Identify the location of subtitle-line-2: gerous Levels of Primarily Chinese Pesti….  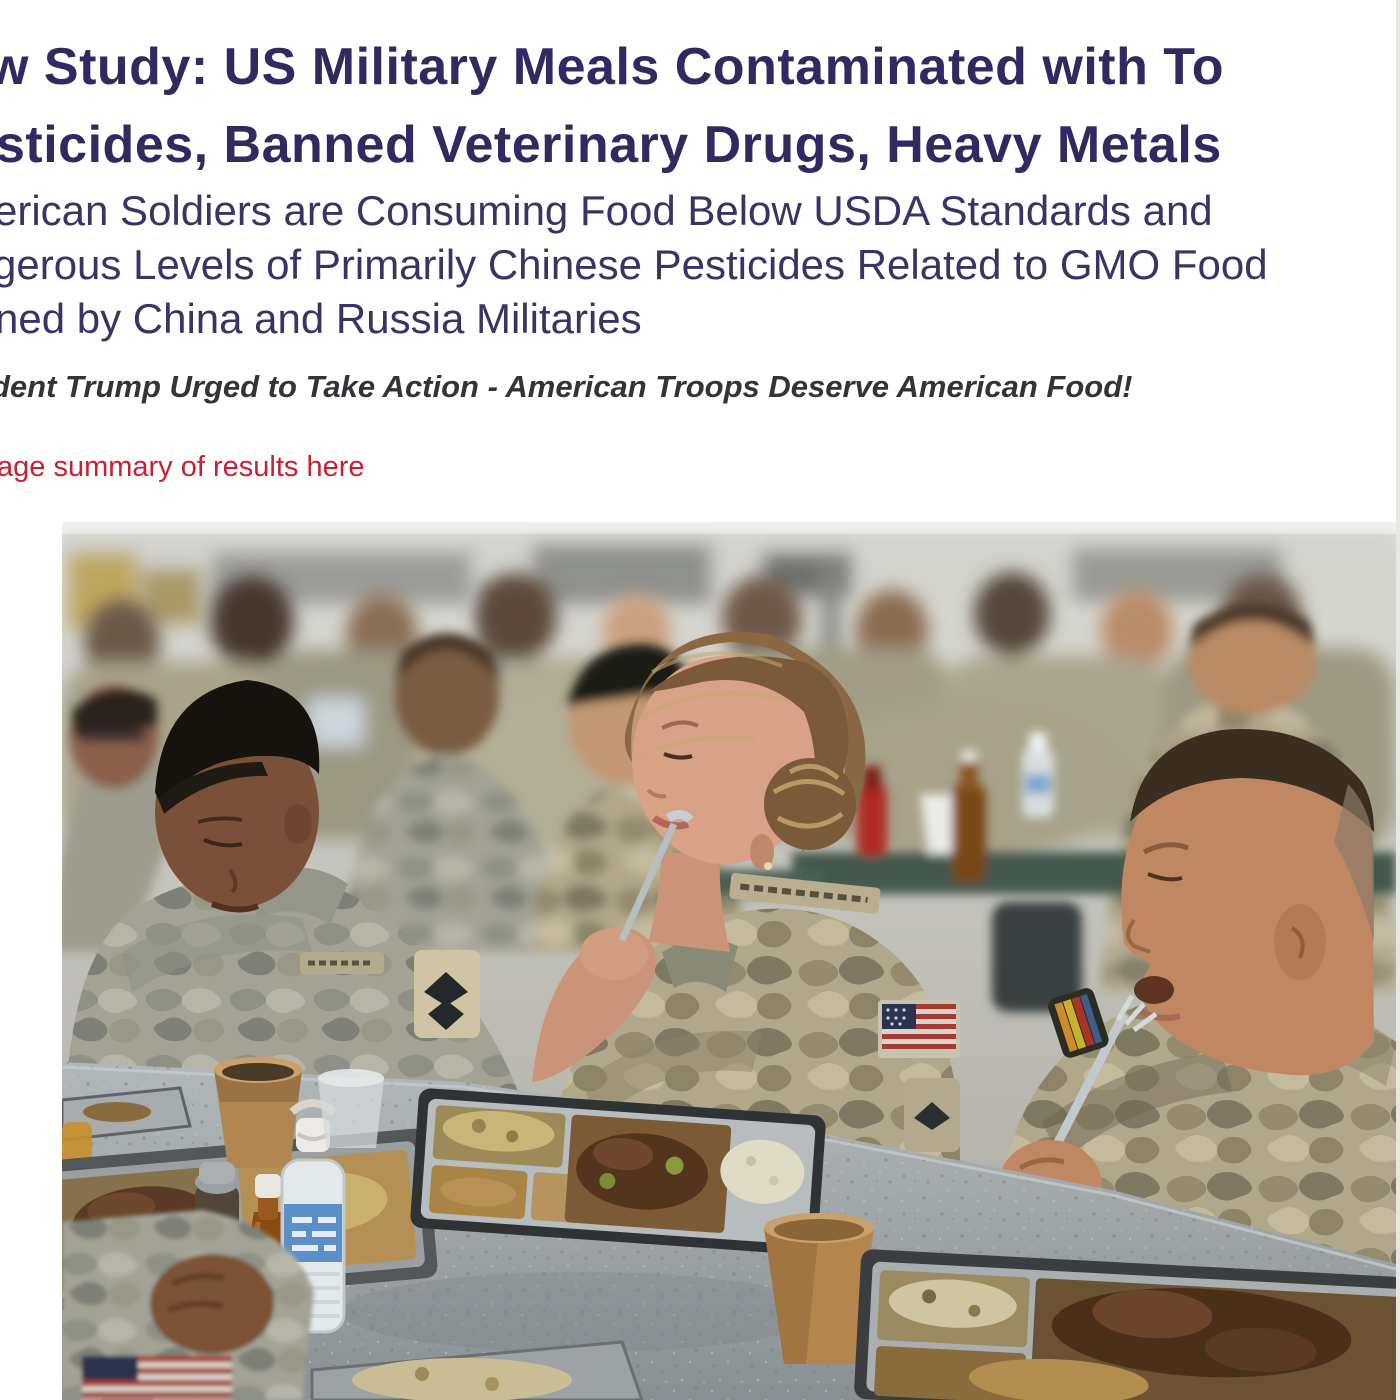
(634, 264).